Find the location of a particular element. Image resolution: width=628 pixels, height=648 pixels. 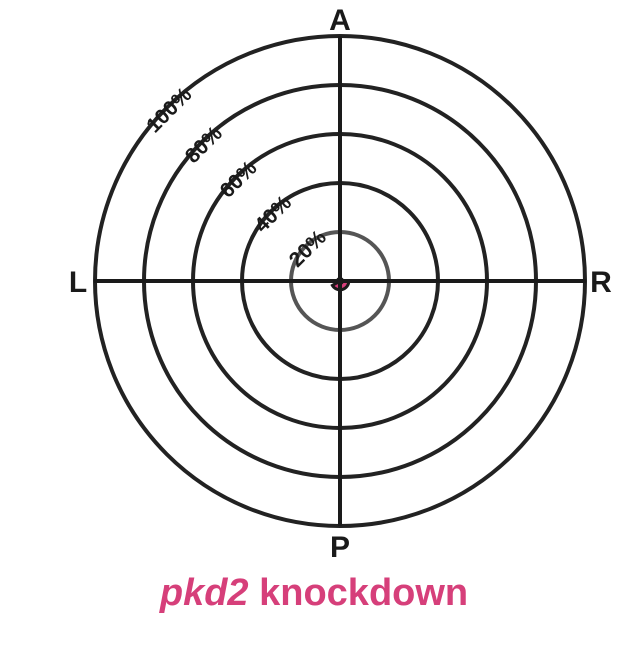

axis-label-right: R is located at coordinates (601, 282).